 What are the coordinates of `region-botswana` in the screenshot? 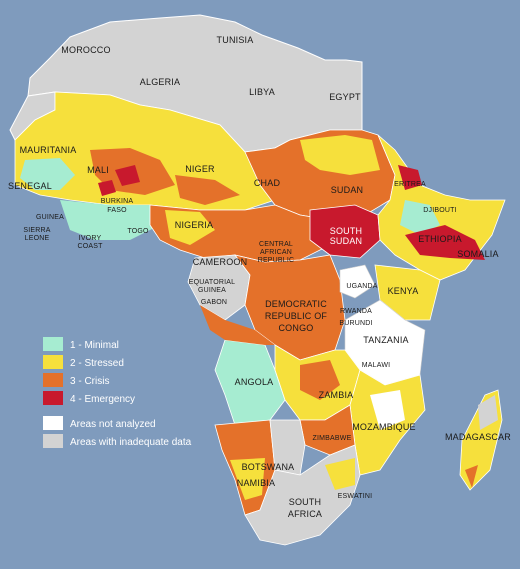 It's located at (287, 447).